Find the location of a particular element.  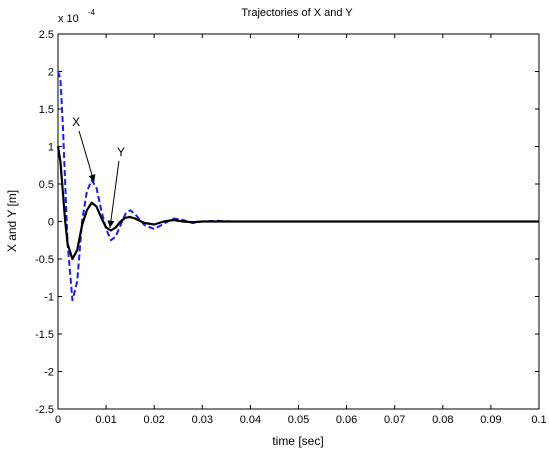

x-tick-label: 0.02 is located at coordinates (153, 420).